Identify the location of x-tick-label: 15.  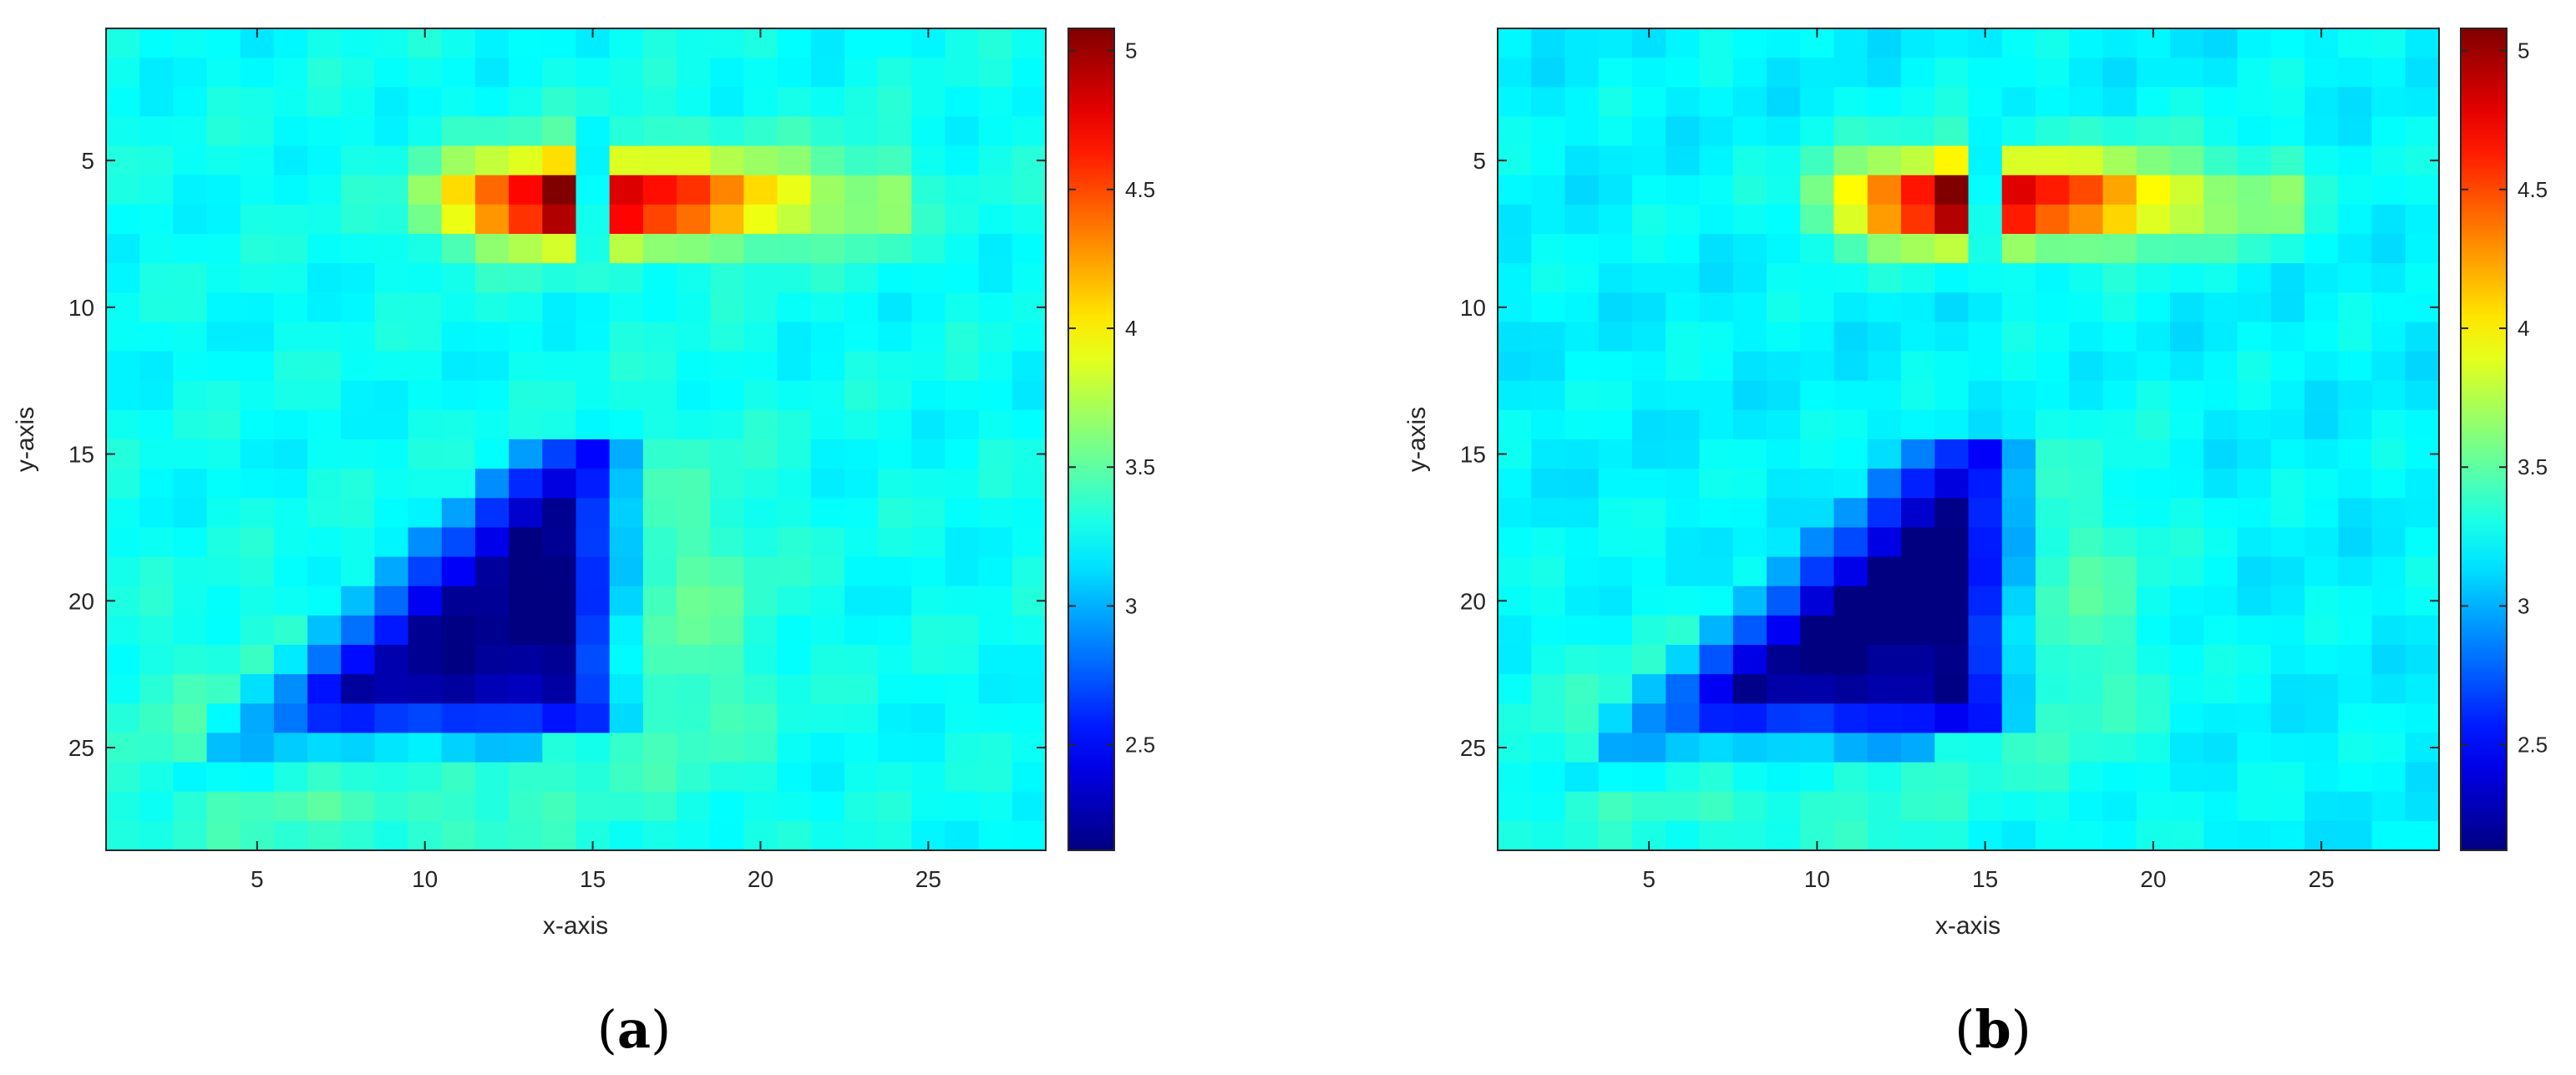
(1985, 879).